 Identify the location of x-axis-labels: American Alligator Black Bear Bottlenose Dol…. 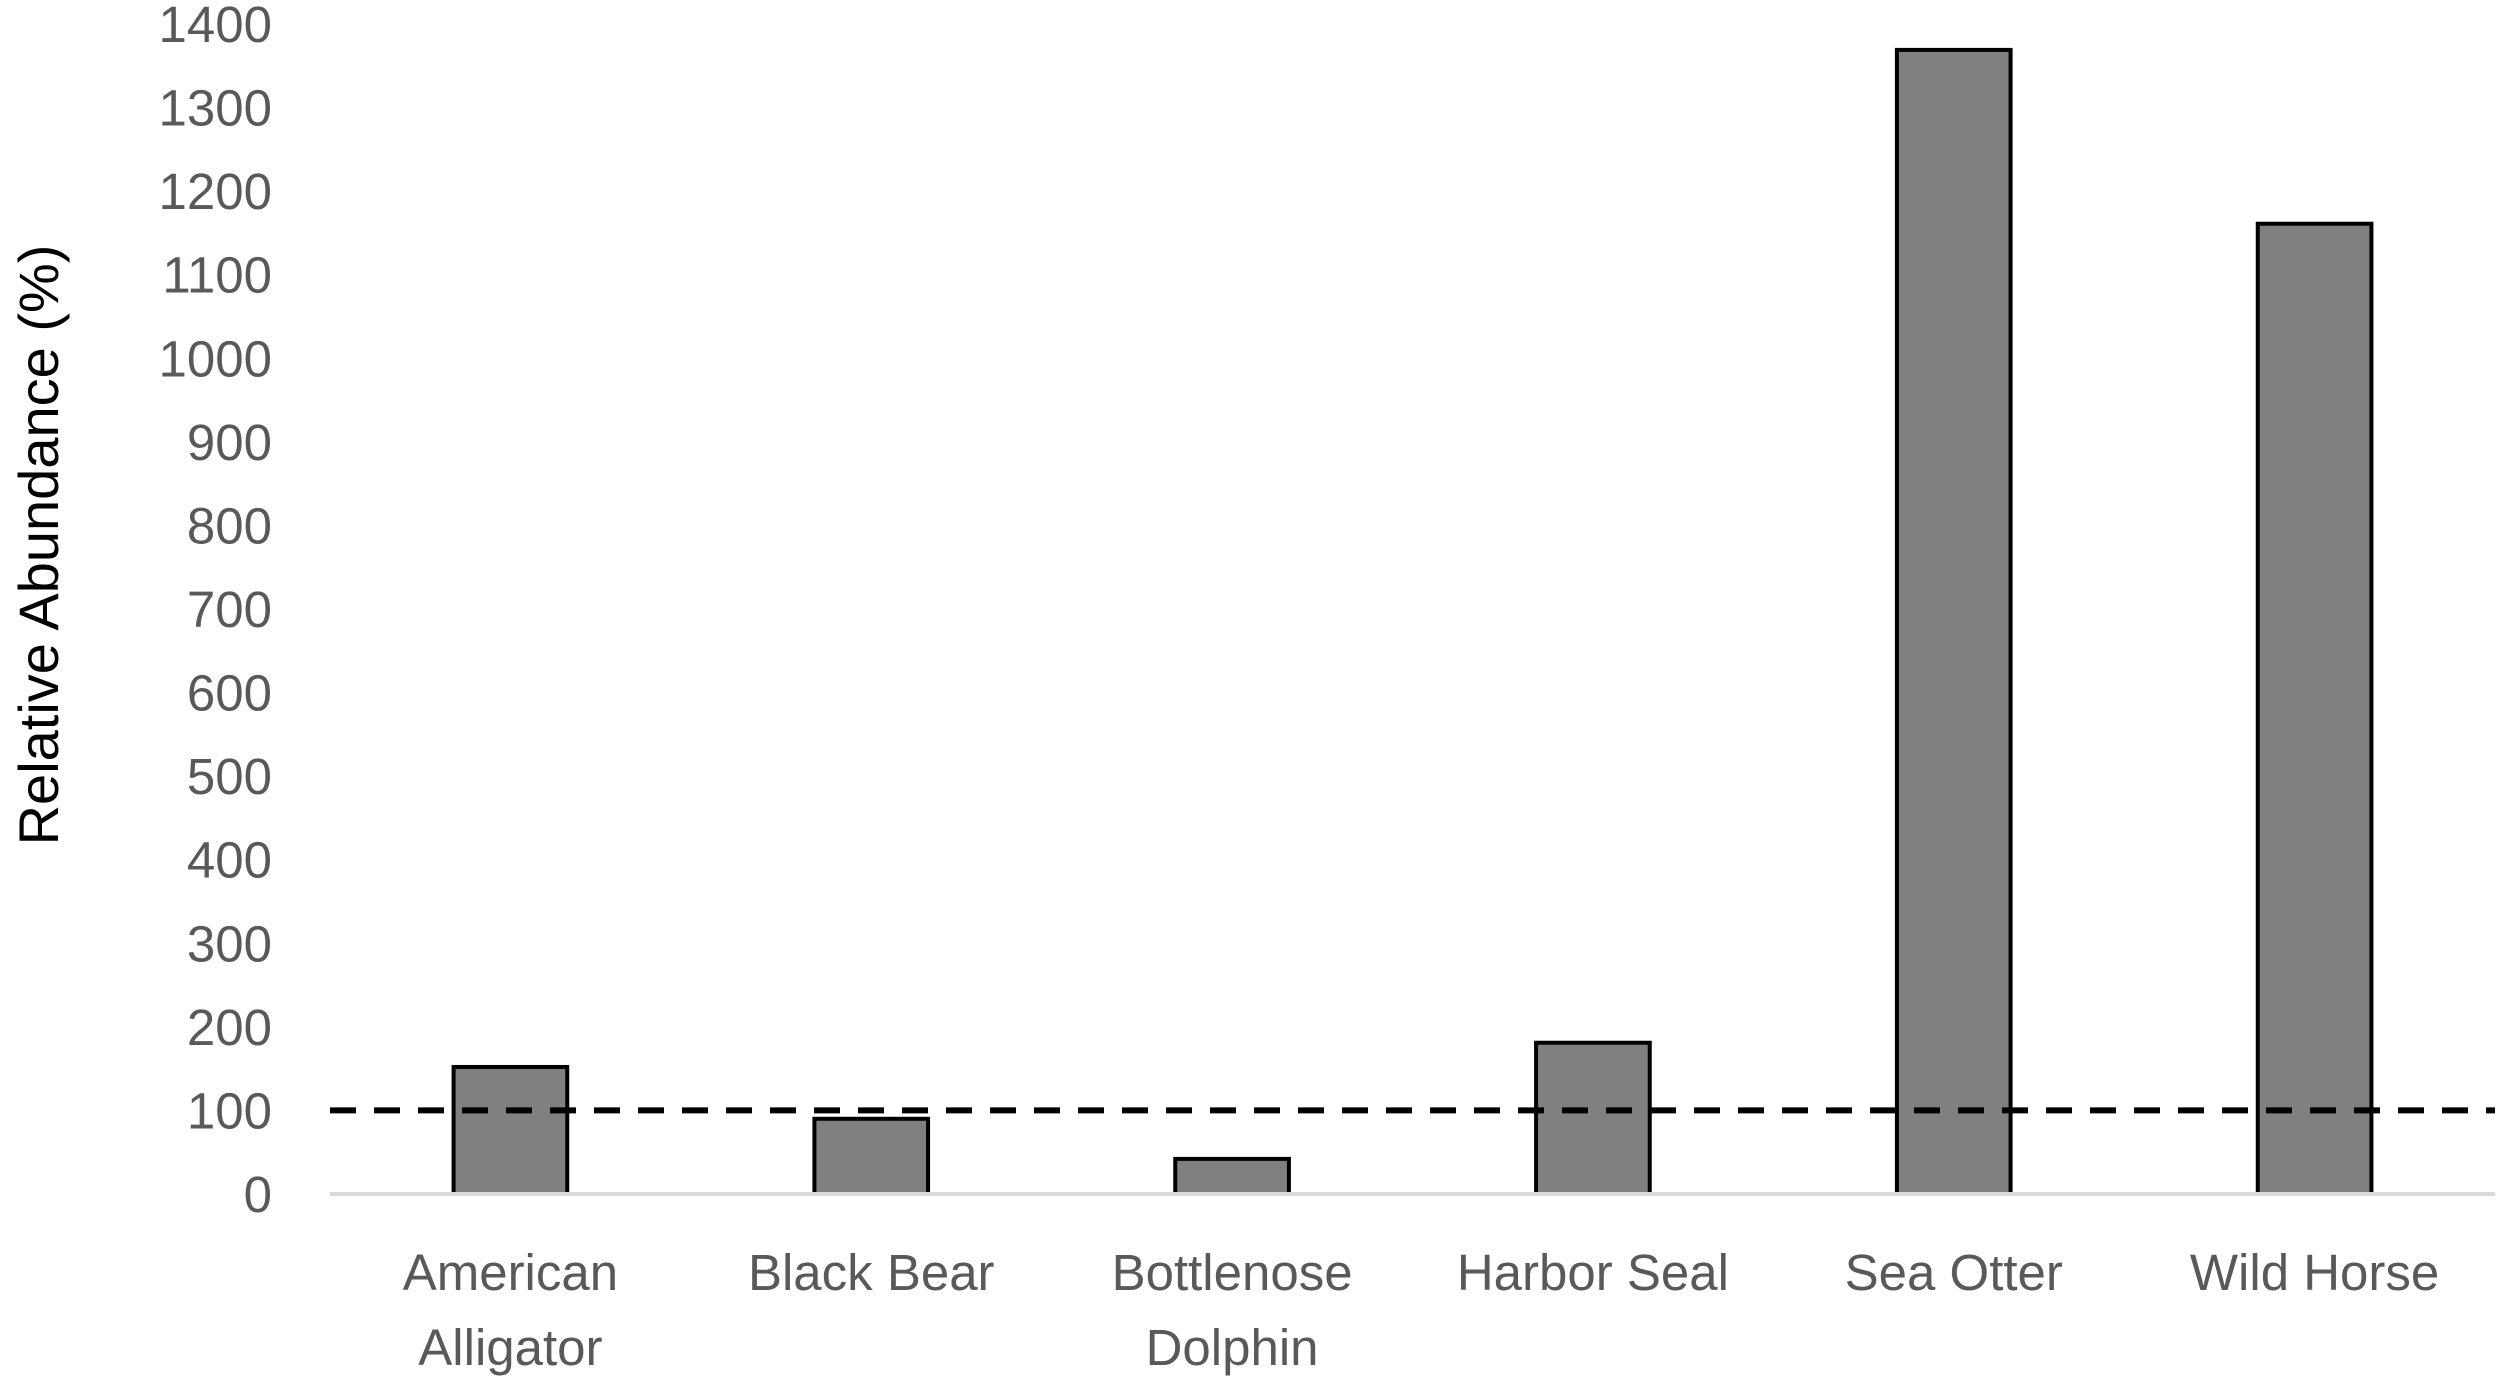
(1421, 1310).